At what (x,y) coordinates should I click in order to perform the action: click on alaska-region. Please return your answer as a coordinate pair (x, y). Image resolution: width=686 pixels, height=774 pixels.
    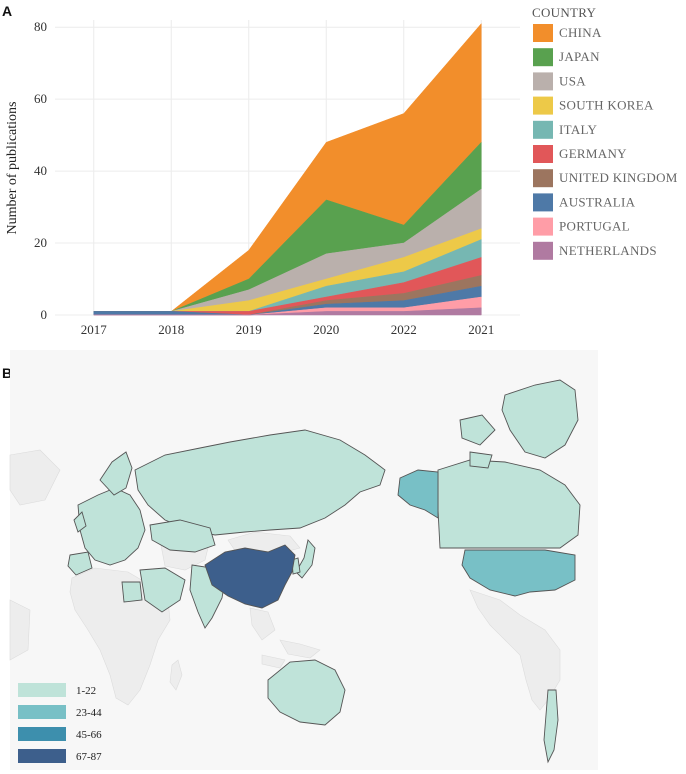
    Looking at the image, I should click on (418, 494).